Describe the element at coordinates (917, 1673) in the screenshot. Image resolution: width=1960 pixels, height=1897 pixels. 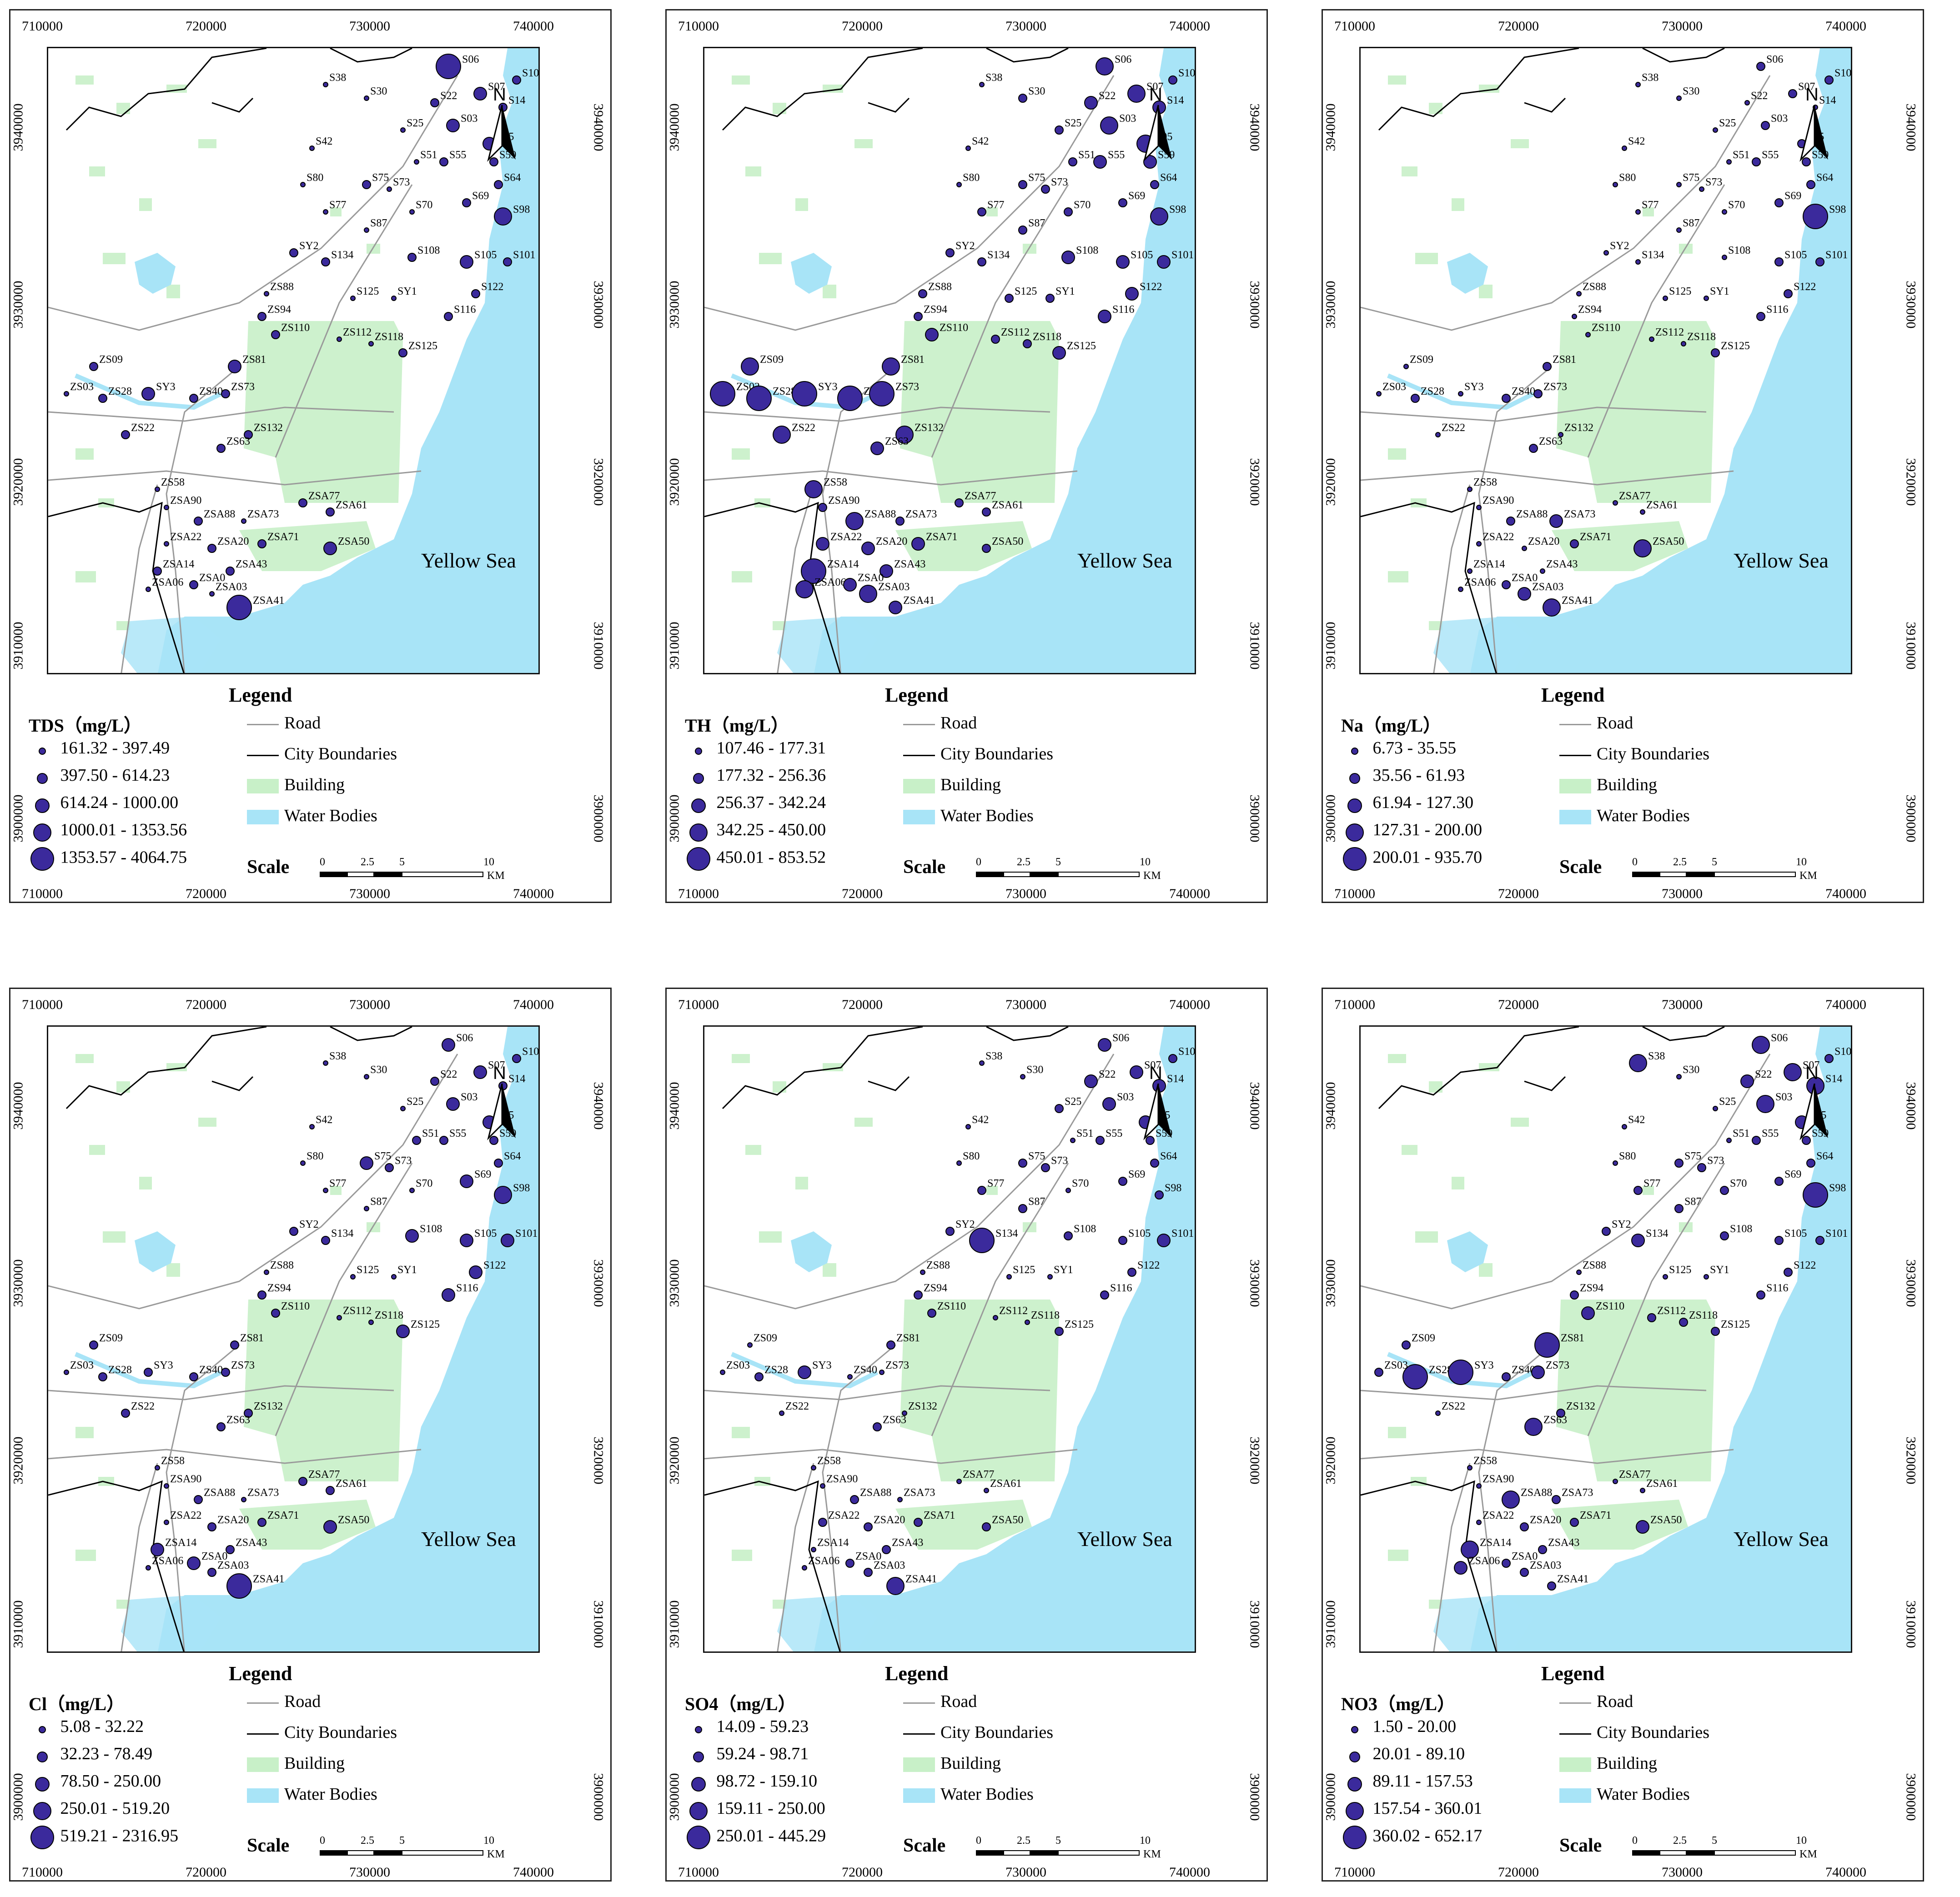
I see `legend-title: Legend` at that location.